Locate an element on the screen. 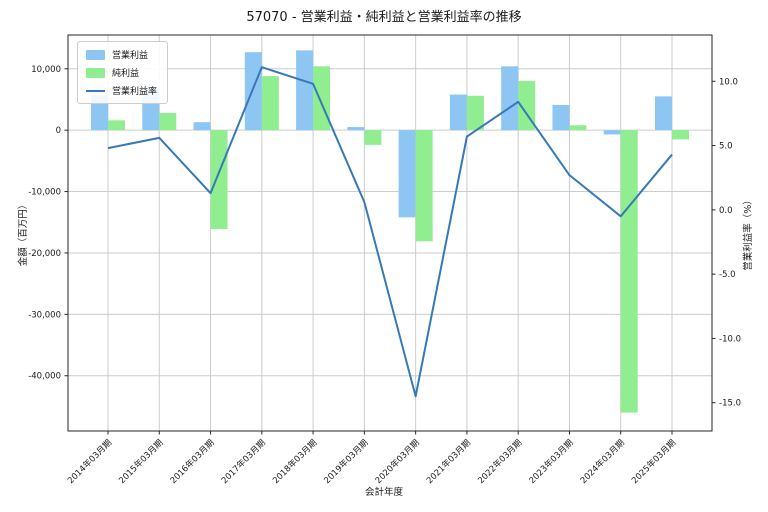 Image resolution: width=768 pixels, height=512 pixels. x-tick-label-6: 2020年03月期 is located at coordinates (397, 461).